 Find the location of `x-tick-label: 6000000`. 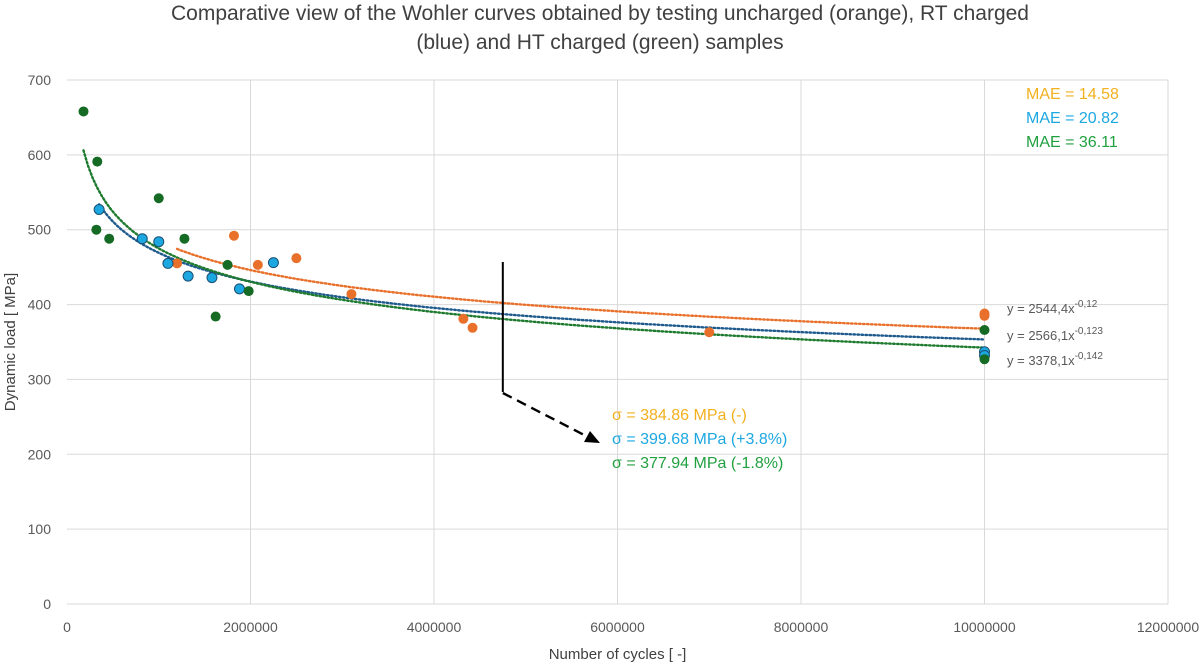

x-tick-label: 6000000 is located at coordinates (617, 627).